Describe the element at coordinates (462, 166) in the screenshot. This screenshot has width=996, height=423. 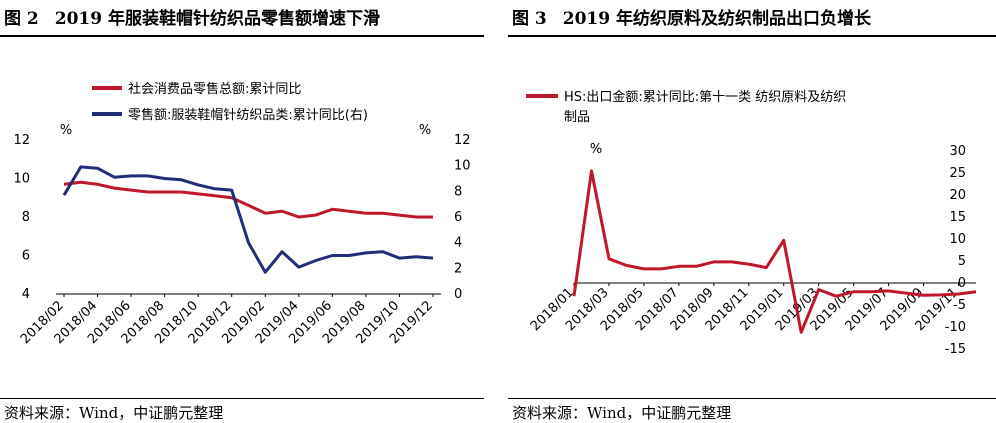
I see `y-right-tick-label: 10` at that location.